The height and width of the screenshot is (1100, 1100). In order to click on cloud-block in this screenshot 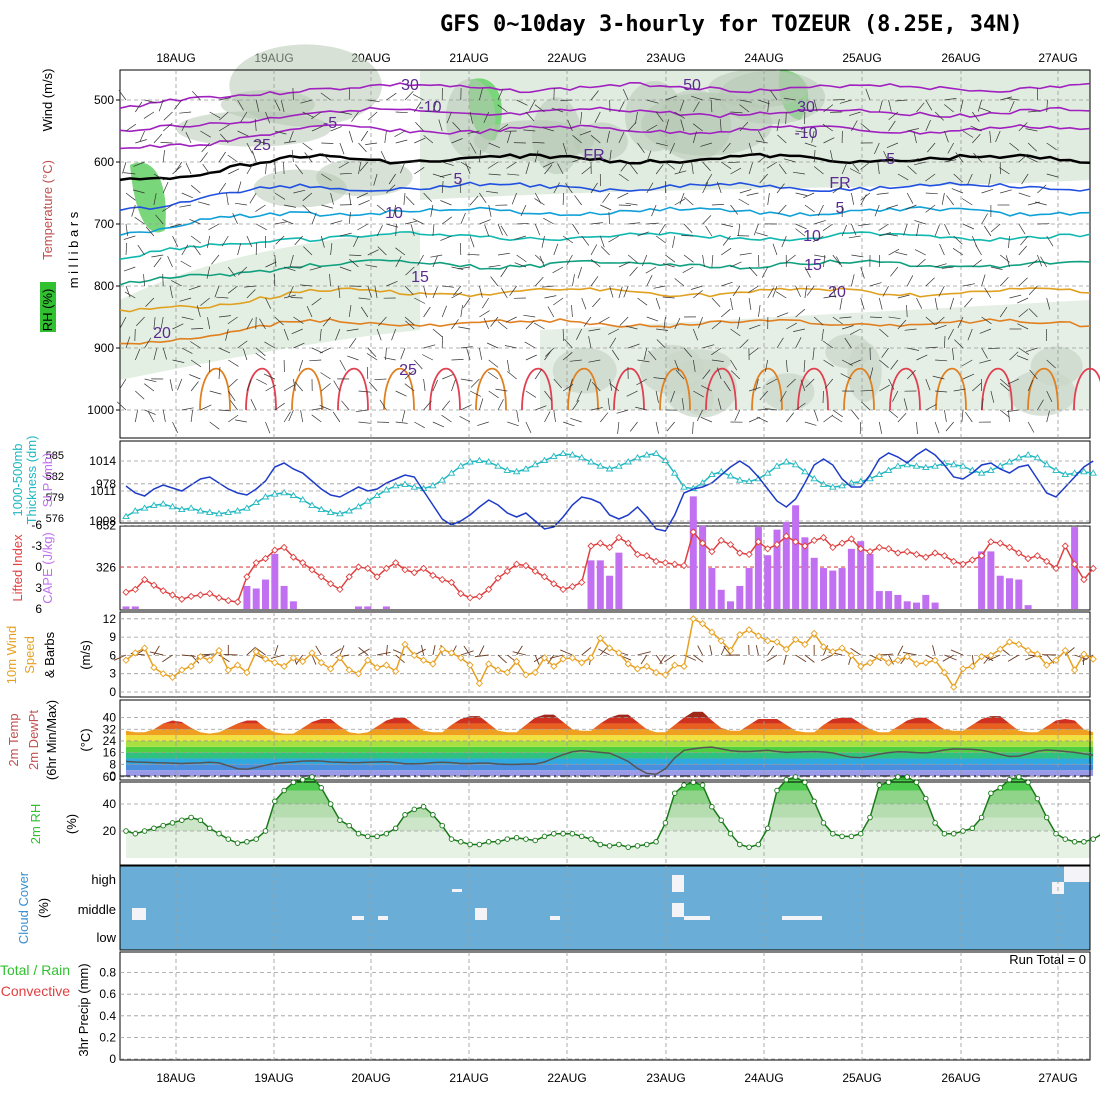, I will do `click(678, 883)`.